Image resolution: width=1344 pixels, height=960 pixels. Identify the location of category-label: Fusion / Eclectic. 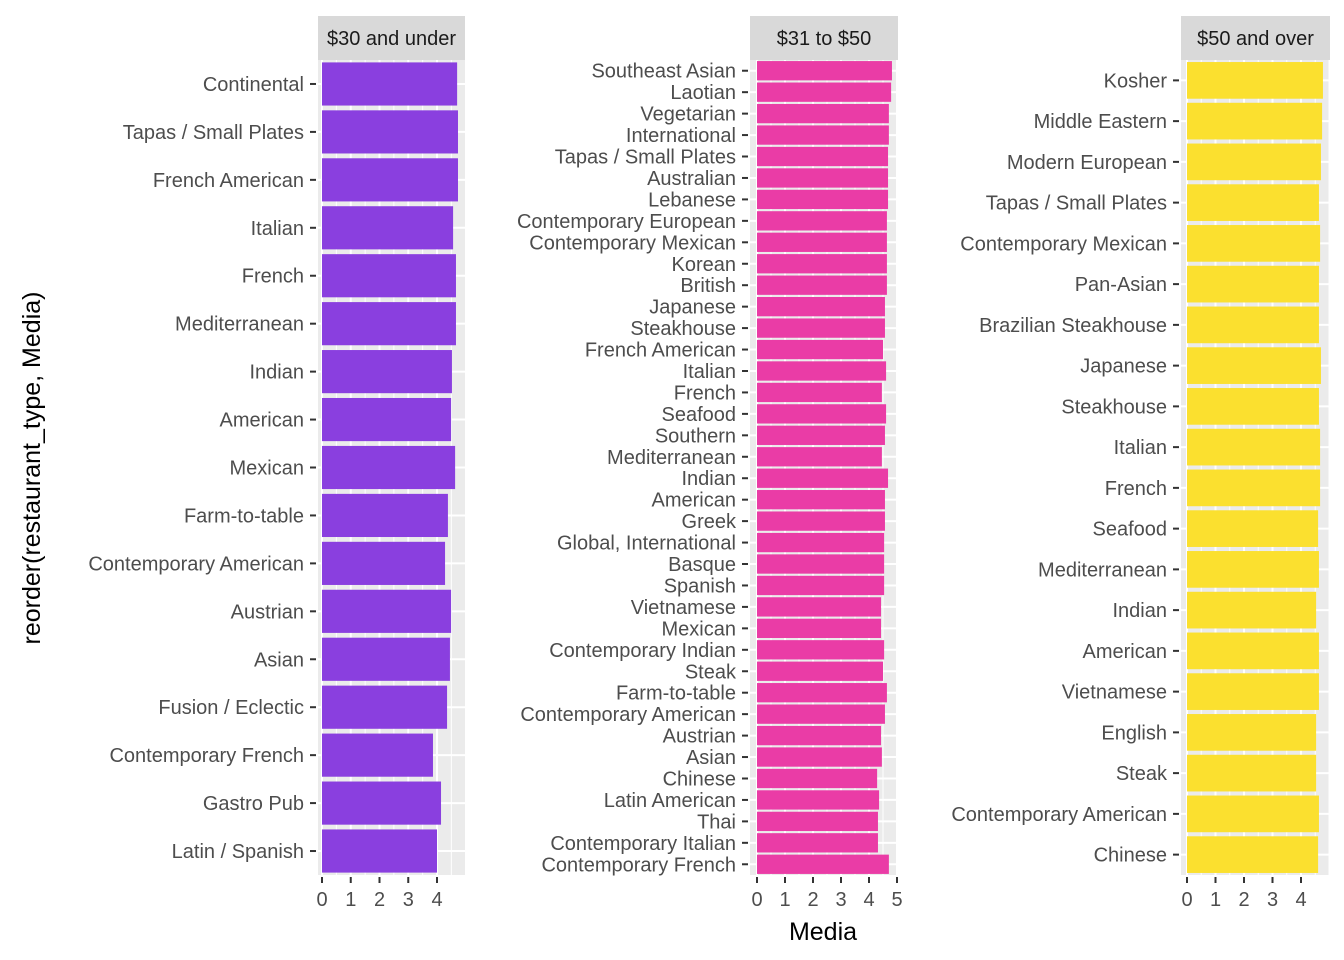
(231, 708).